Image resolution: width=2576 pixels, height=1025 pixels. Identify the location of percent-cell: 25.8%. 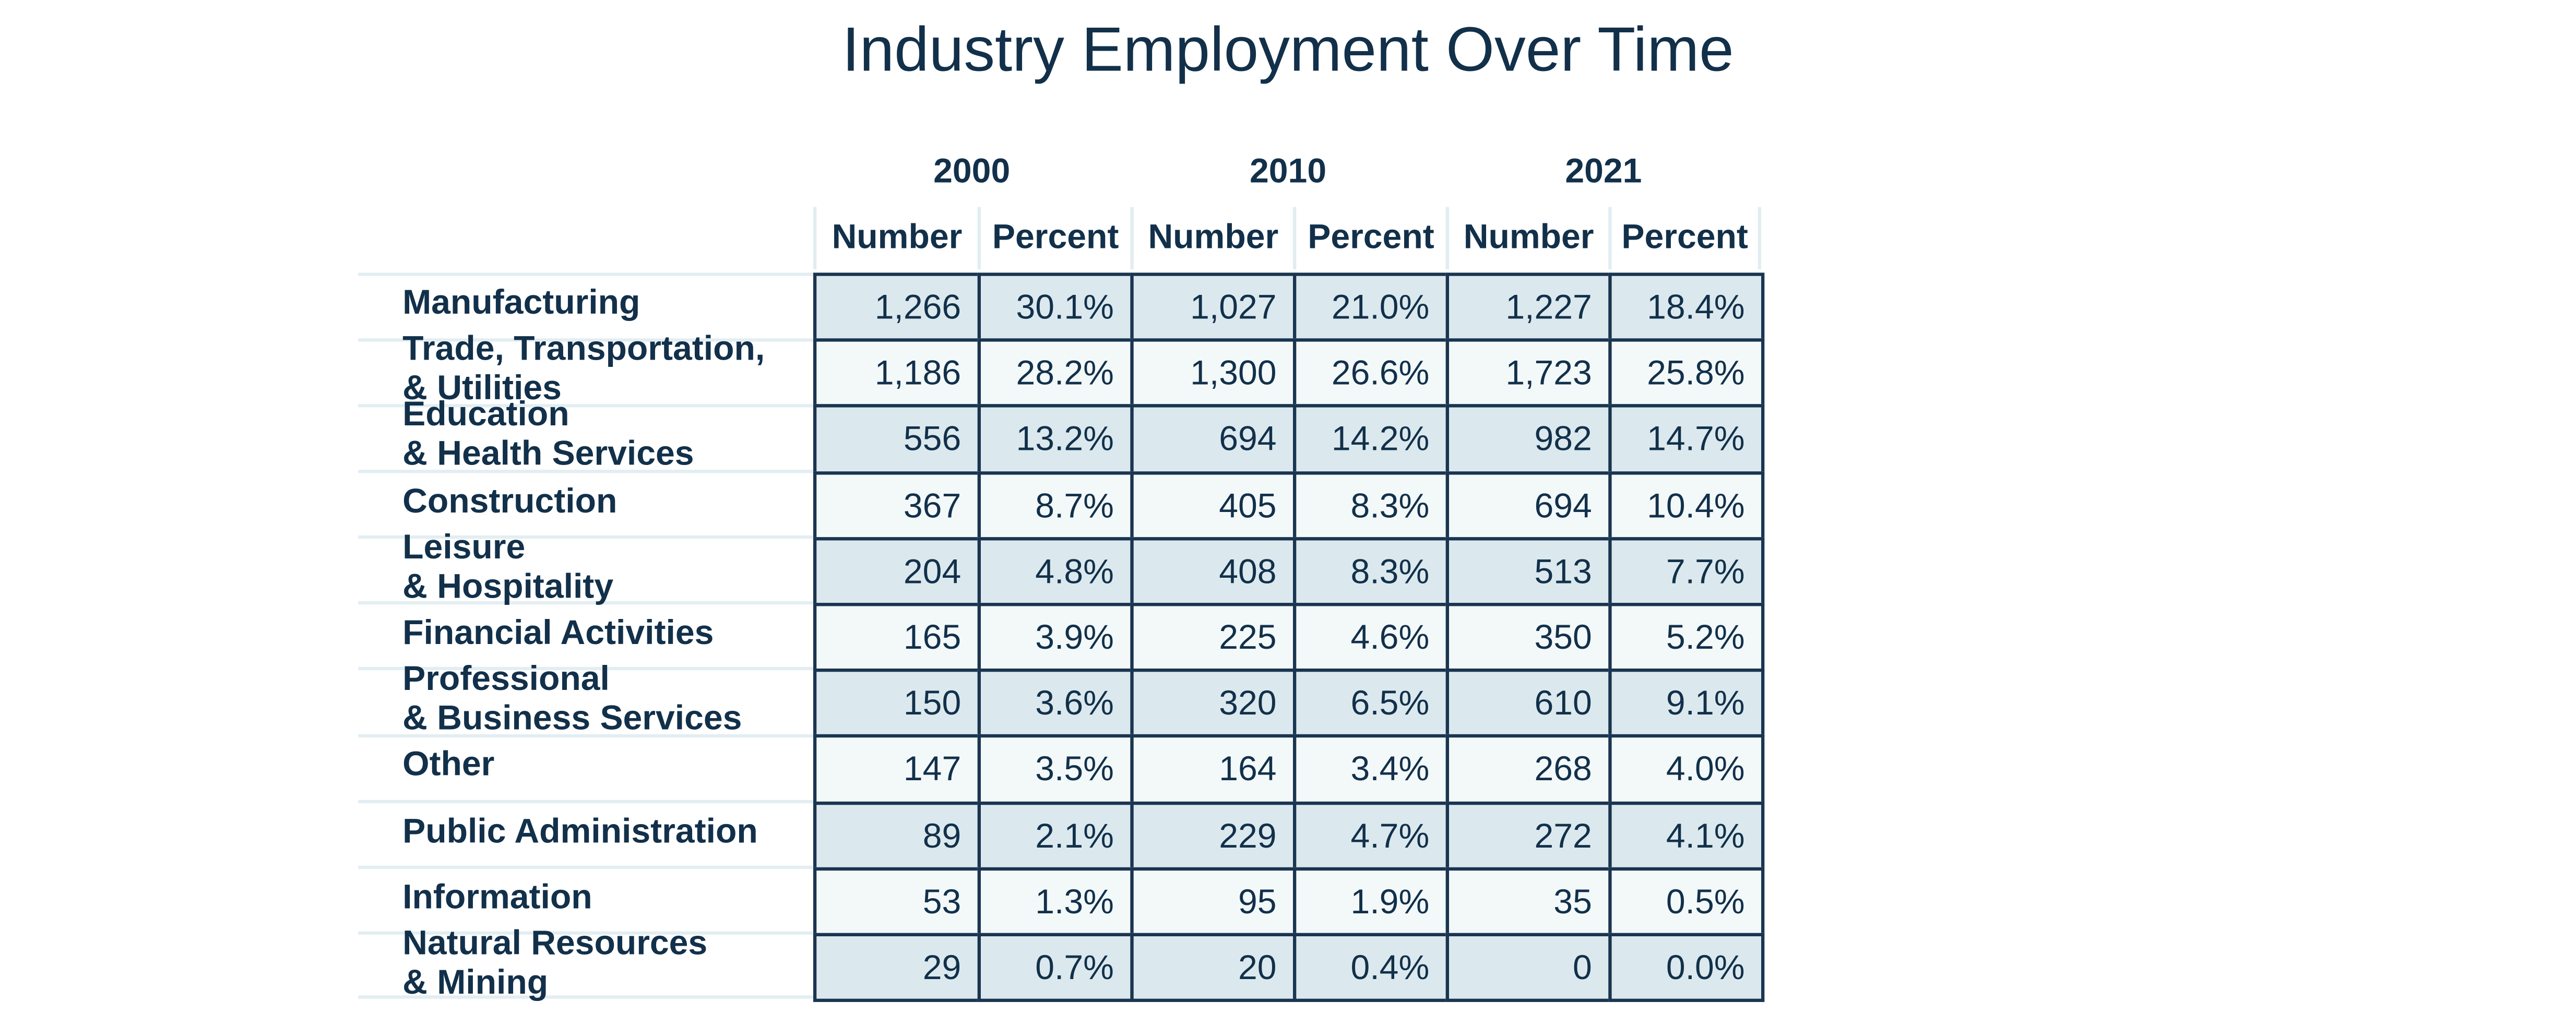
(1686, 373).